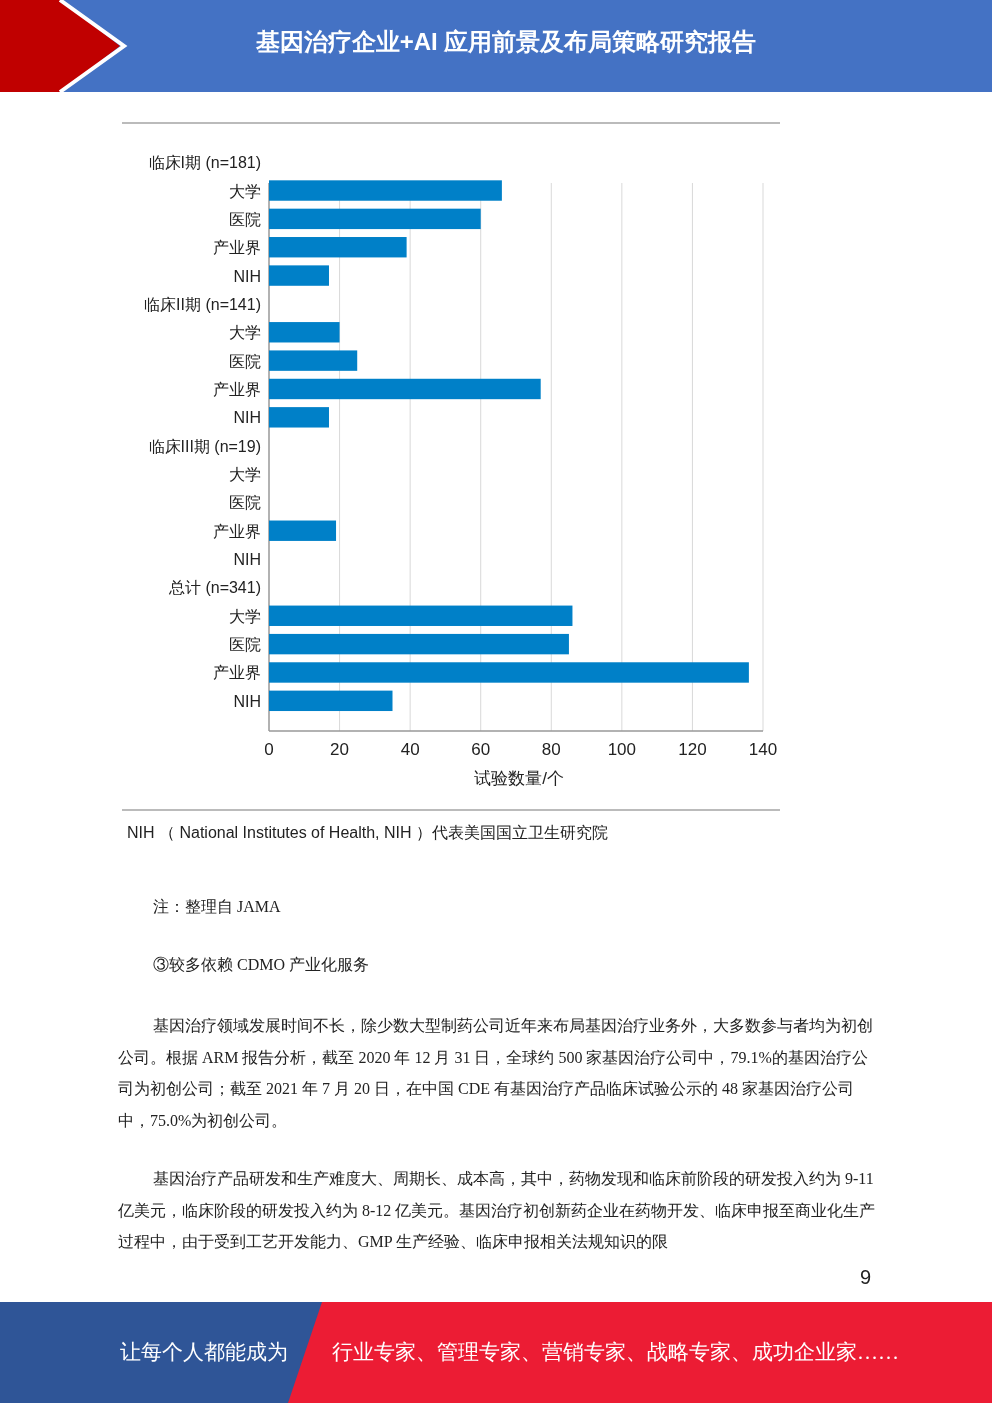 This screenshot has height=1403, width=992. I want to click on chart-title: 基因治疗企业+AI 应用前景及布局策略研究报告, so click(505, 41).